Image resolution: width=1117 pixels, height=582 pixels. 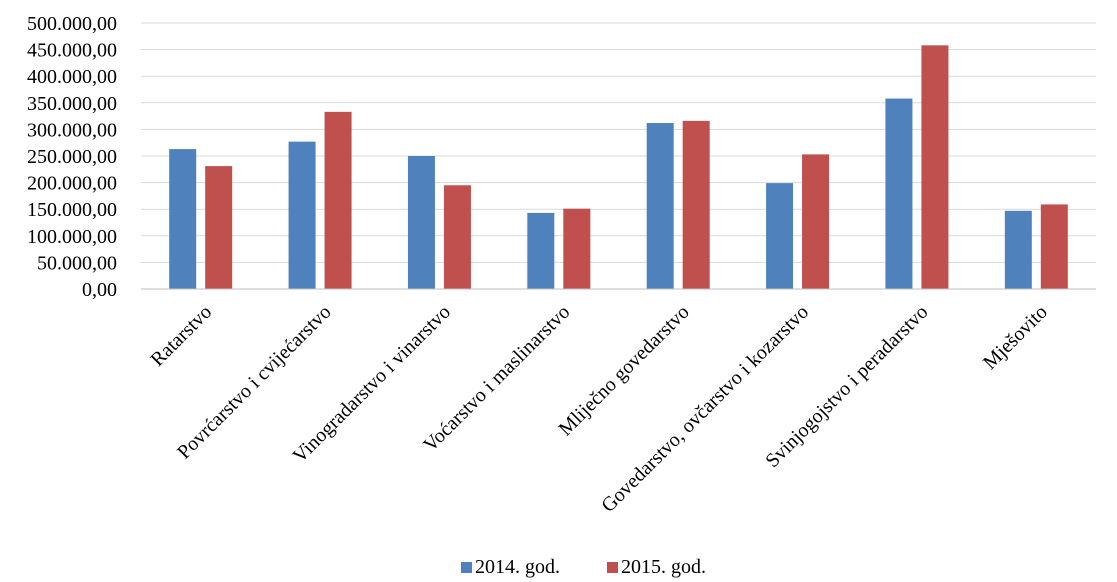 I want to click on y-tick-label: 150.000,00, so click(x=72, y=210).